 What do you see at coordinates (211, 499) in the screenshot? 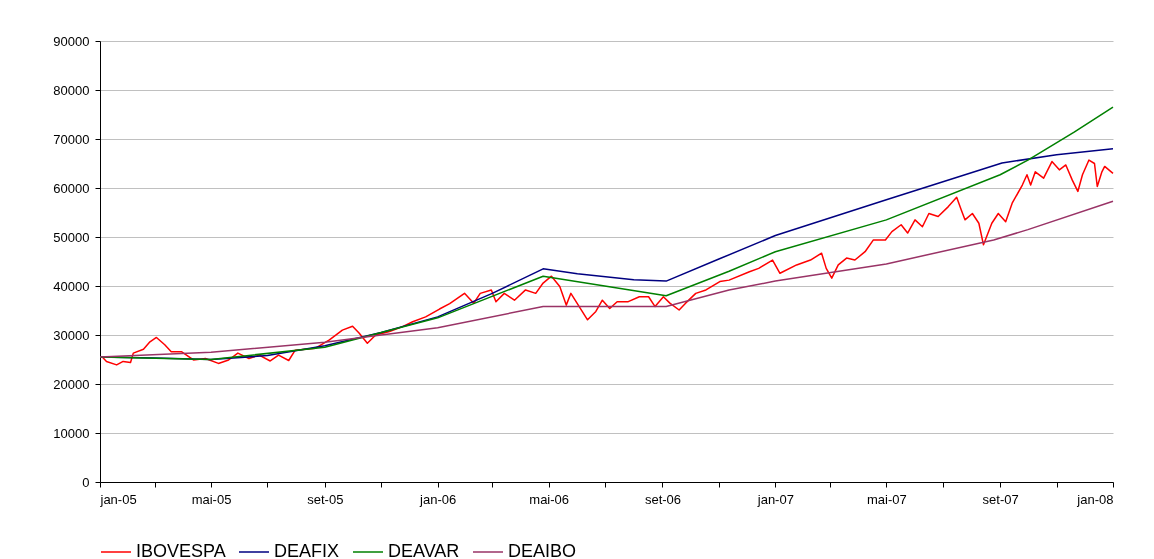
I see `x-tick-label: mai-05` at bounding box center [211, 499].